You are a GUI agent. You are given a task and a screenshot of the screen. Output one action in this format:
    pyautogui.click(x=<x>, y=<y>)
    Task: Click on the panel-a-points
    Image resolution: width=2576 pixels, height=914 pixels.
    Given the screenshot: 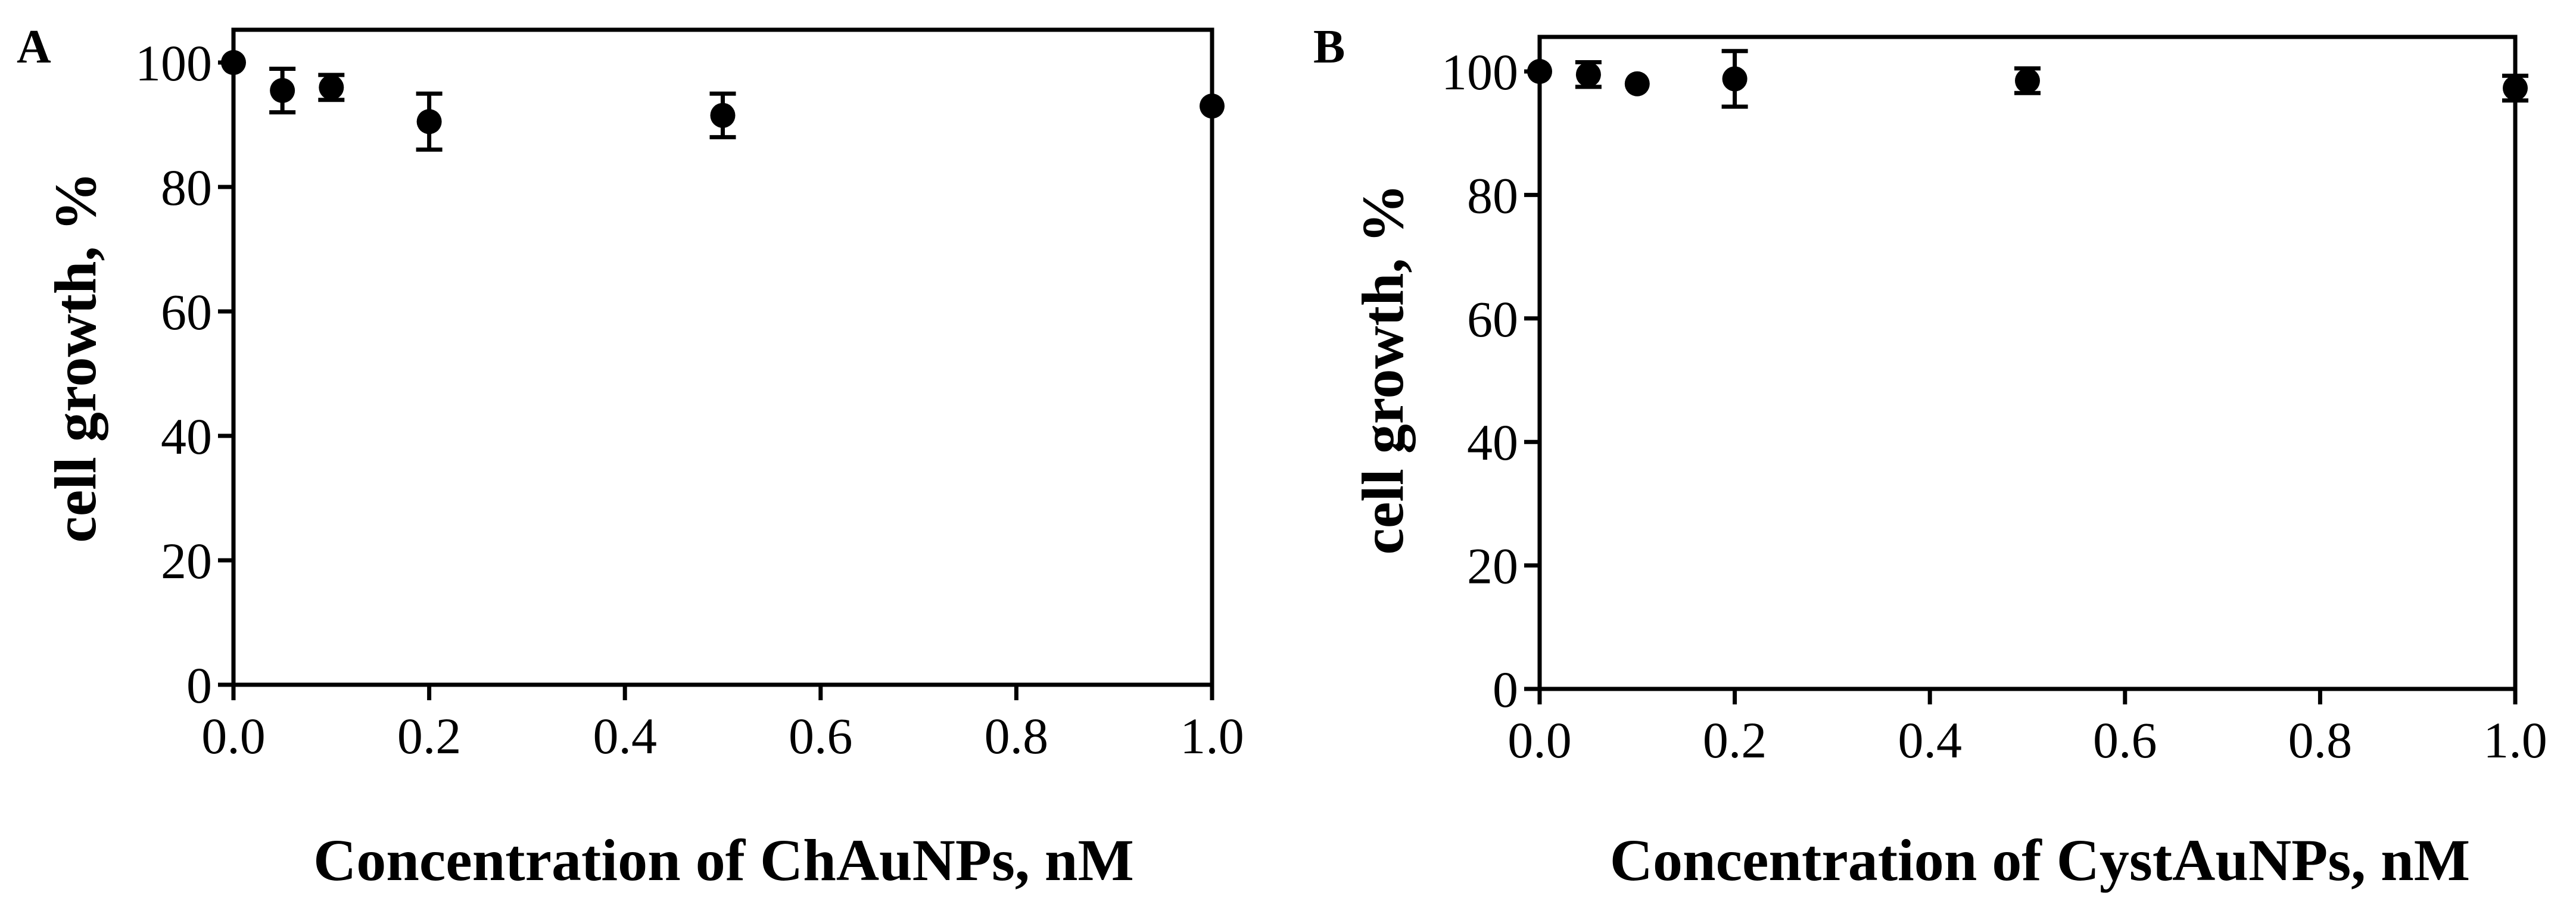 What is the action you would take?
    pyautogui.click(x=723, y=101)
    